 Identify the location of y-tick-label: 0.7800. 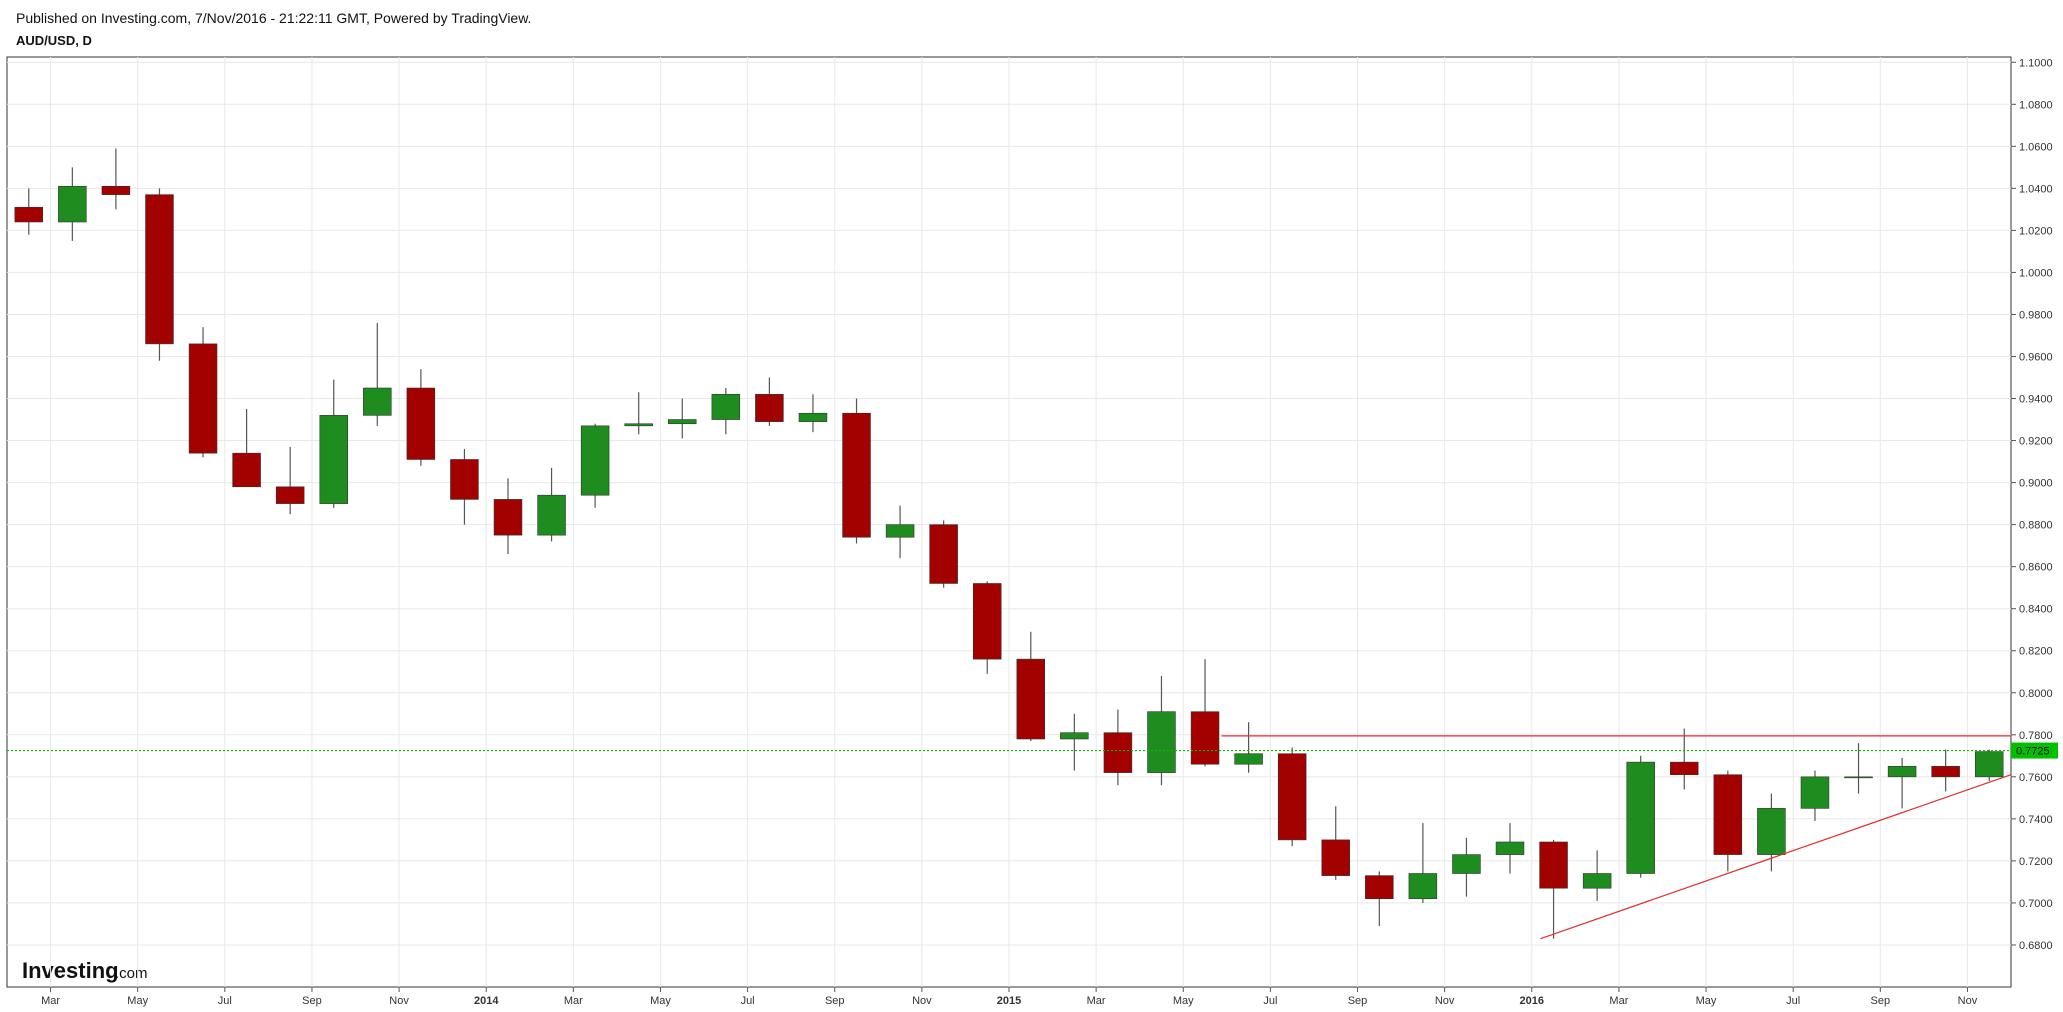
(2036, 736).